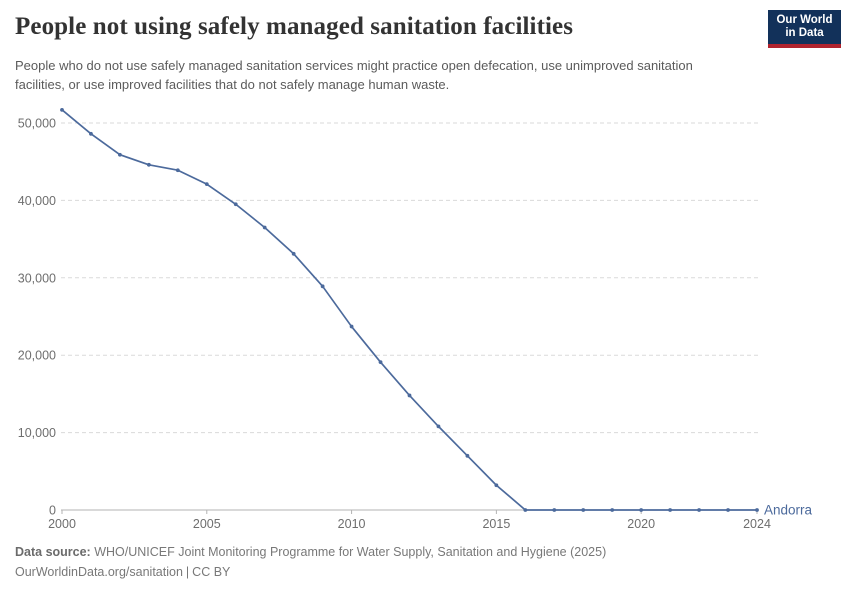  I want to click on x-tick-label: 2005, so click(207, 524).